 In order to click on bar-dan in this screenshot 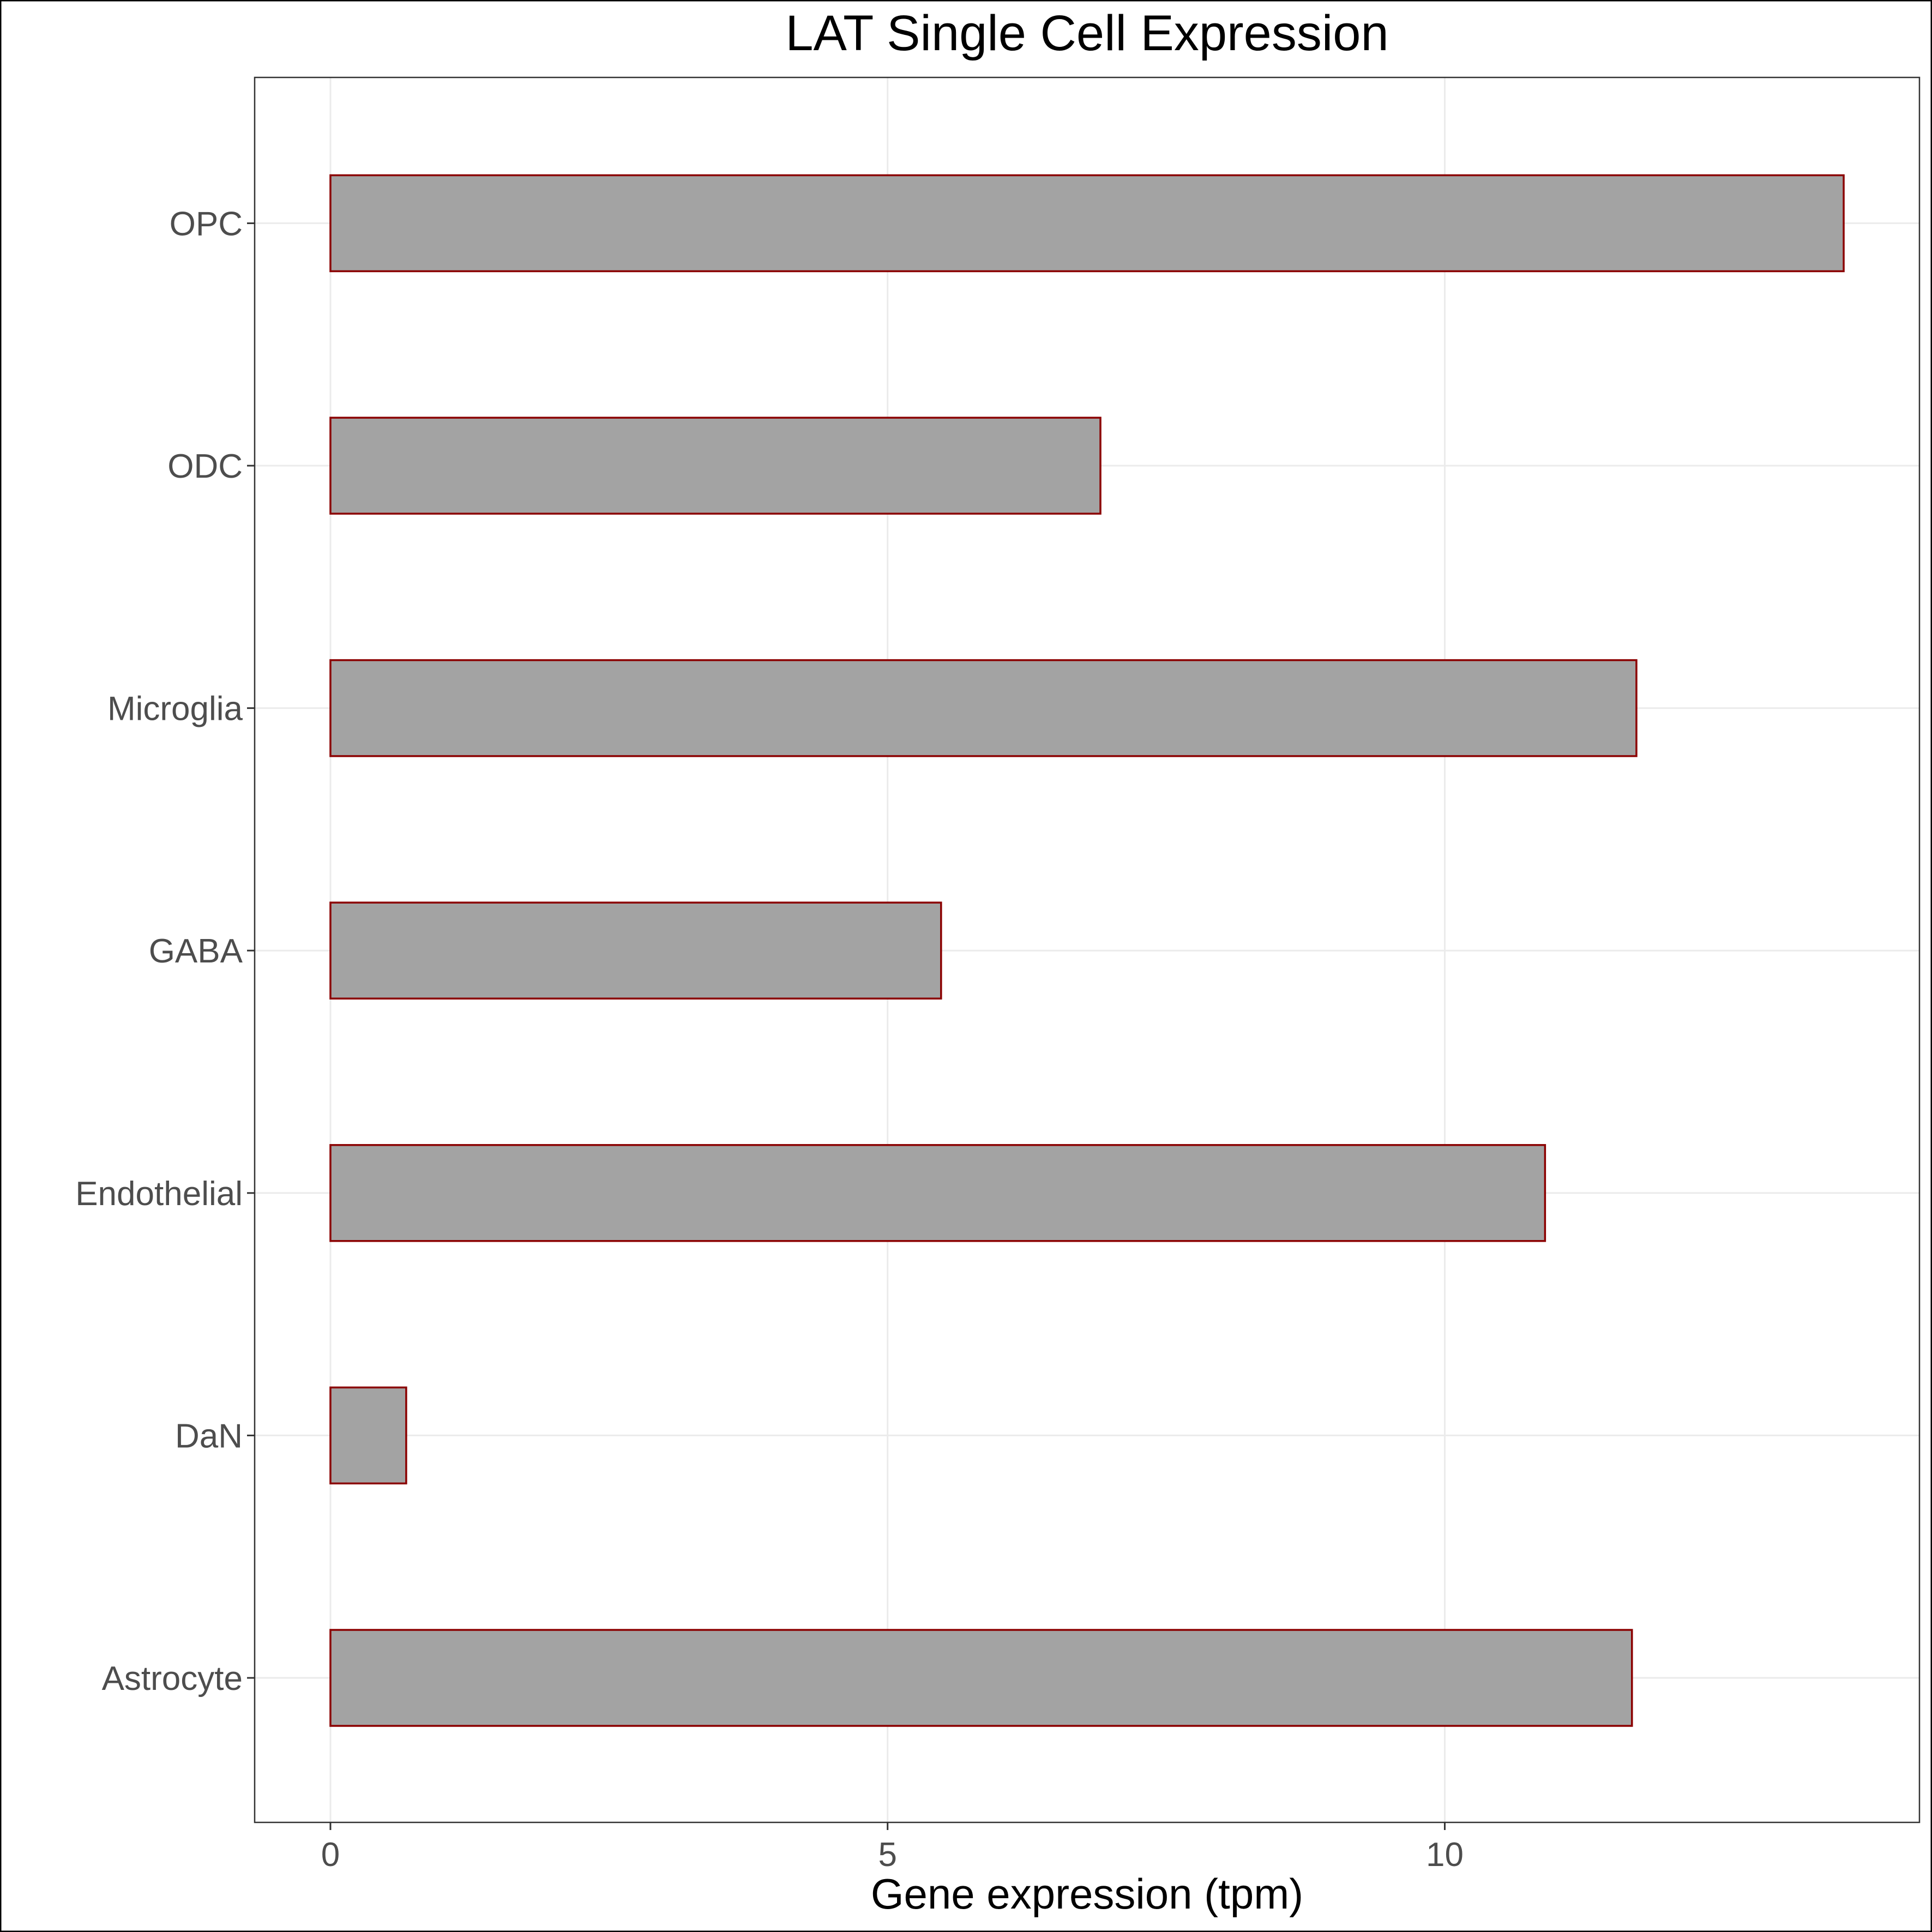, I will do `click(368, 1435)`.